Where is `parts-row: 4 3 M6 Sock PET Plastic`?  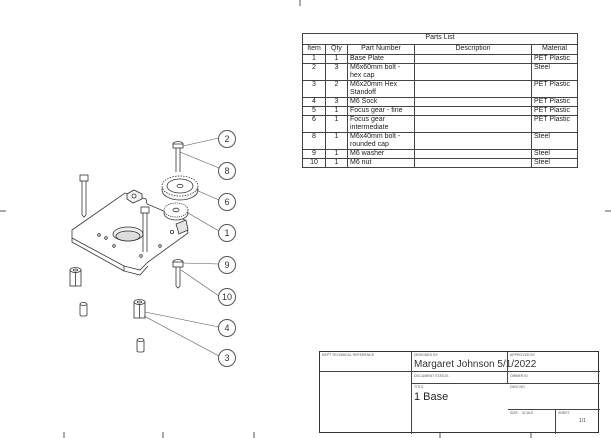 parts-row: 4 3 M6 Sock PET Plastic is located at coordinates (440, 102).